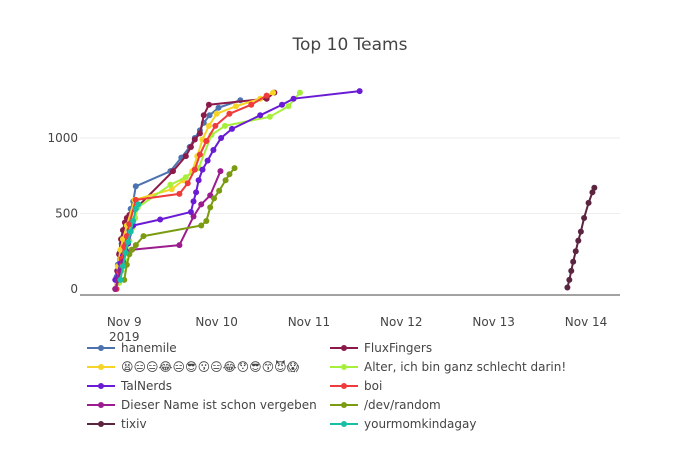  I want to click on legend-label: Dieser Name ist schon vergeben, so click(219, 405).